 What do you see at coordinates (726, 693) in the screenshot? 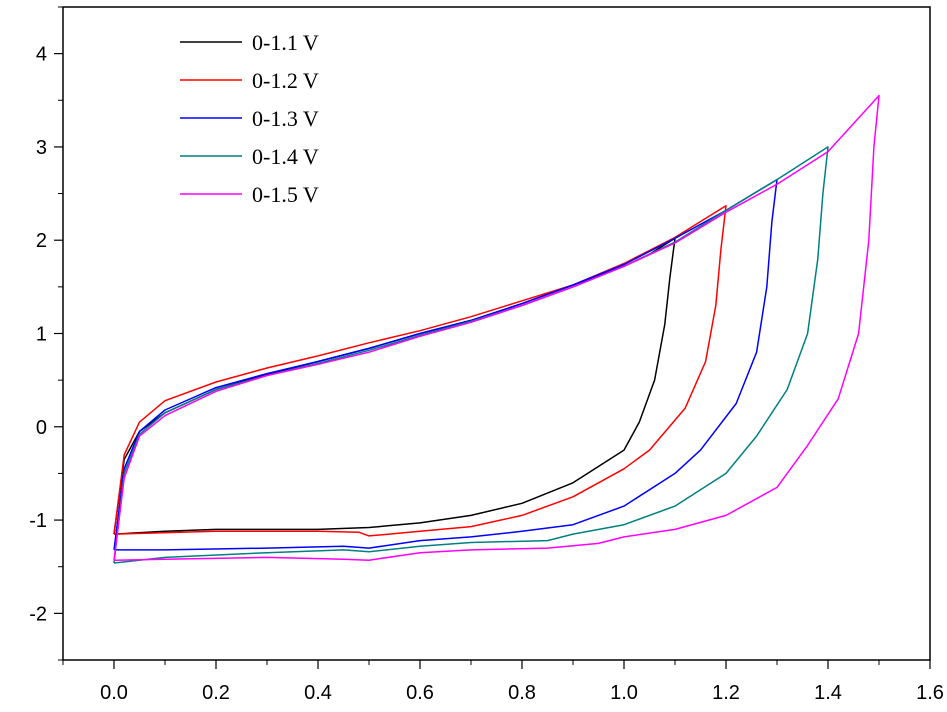
I see `x-tick-label: 1.2` at bounding box center [726, 693].